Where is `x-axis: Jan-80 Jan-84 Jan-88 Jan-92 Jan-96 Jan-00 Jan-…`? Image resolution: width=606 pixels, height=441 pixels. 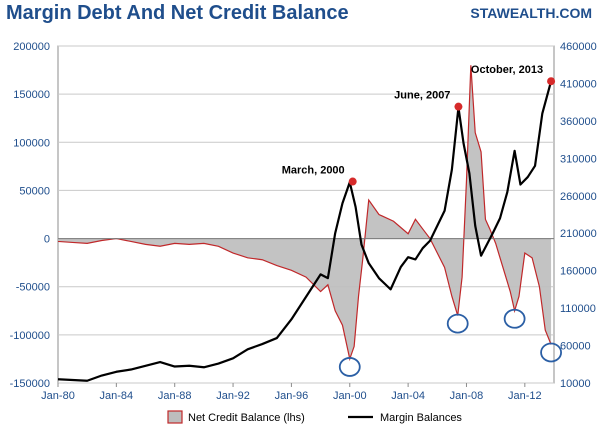
x-axis: Jan-80 Jan-84 Jan-88 Jan-92 Jan-96 Jan-00 Jan-… is located at coordinates (291, 392).